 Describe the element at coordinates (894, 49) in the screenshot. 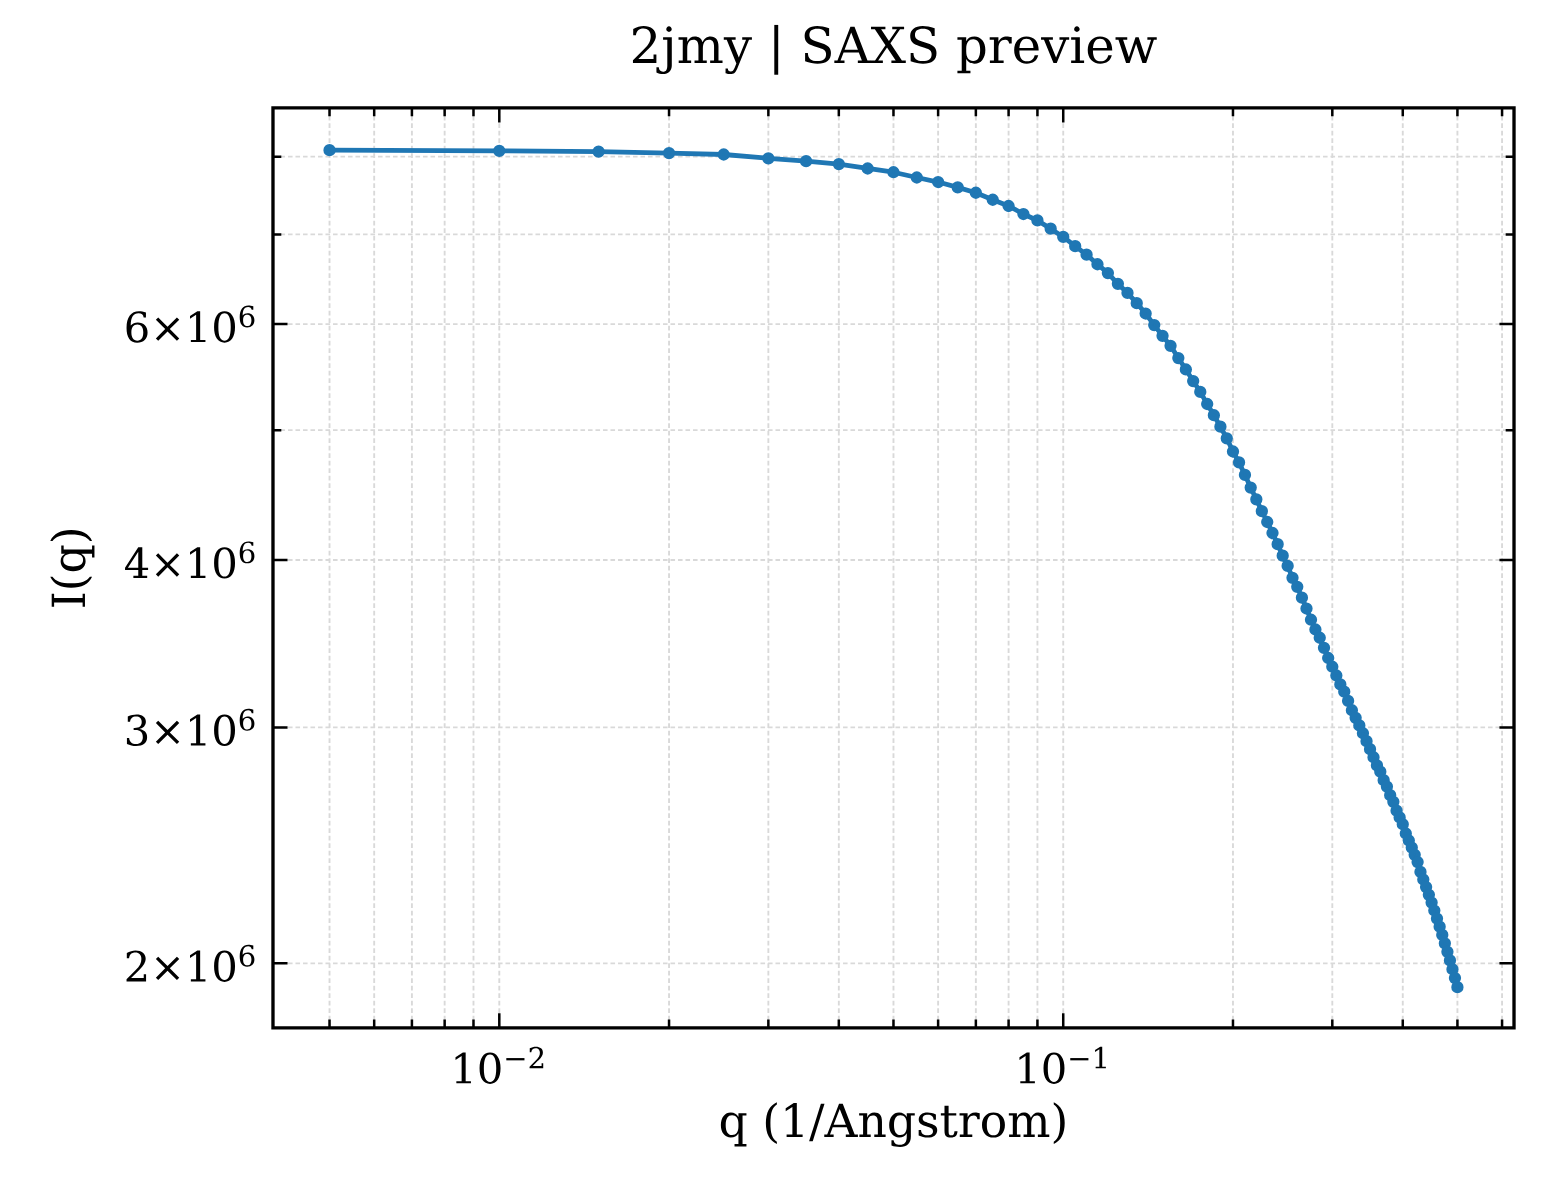

I see `chart-title: 2jmy | SAXS preview` at that location.